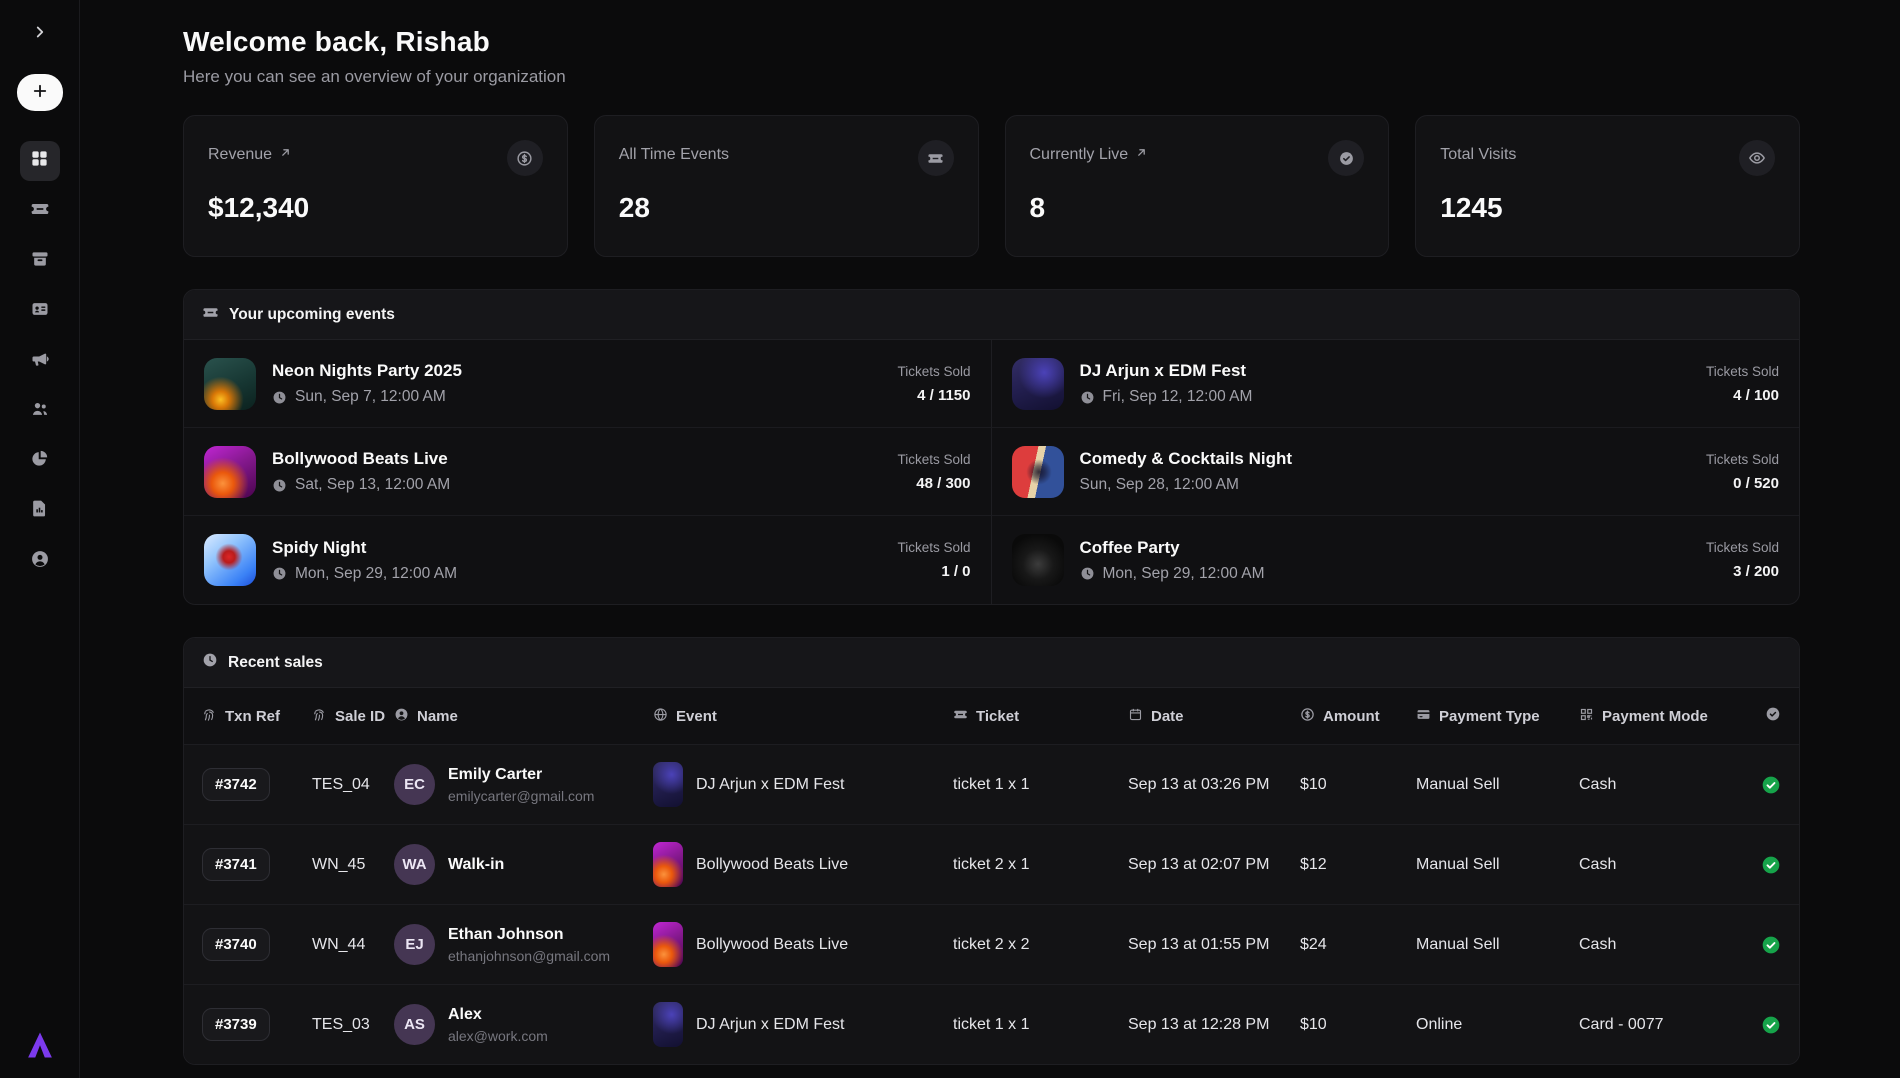 Image resolution: width=1900 pixels, height=1078 pixels. What do you see at coordinates (236, 944) in the screenshot?
I see `txn-ref-badge: #3740` at bounding box center [236, 944].